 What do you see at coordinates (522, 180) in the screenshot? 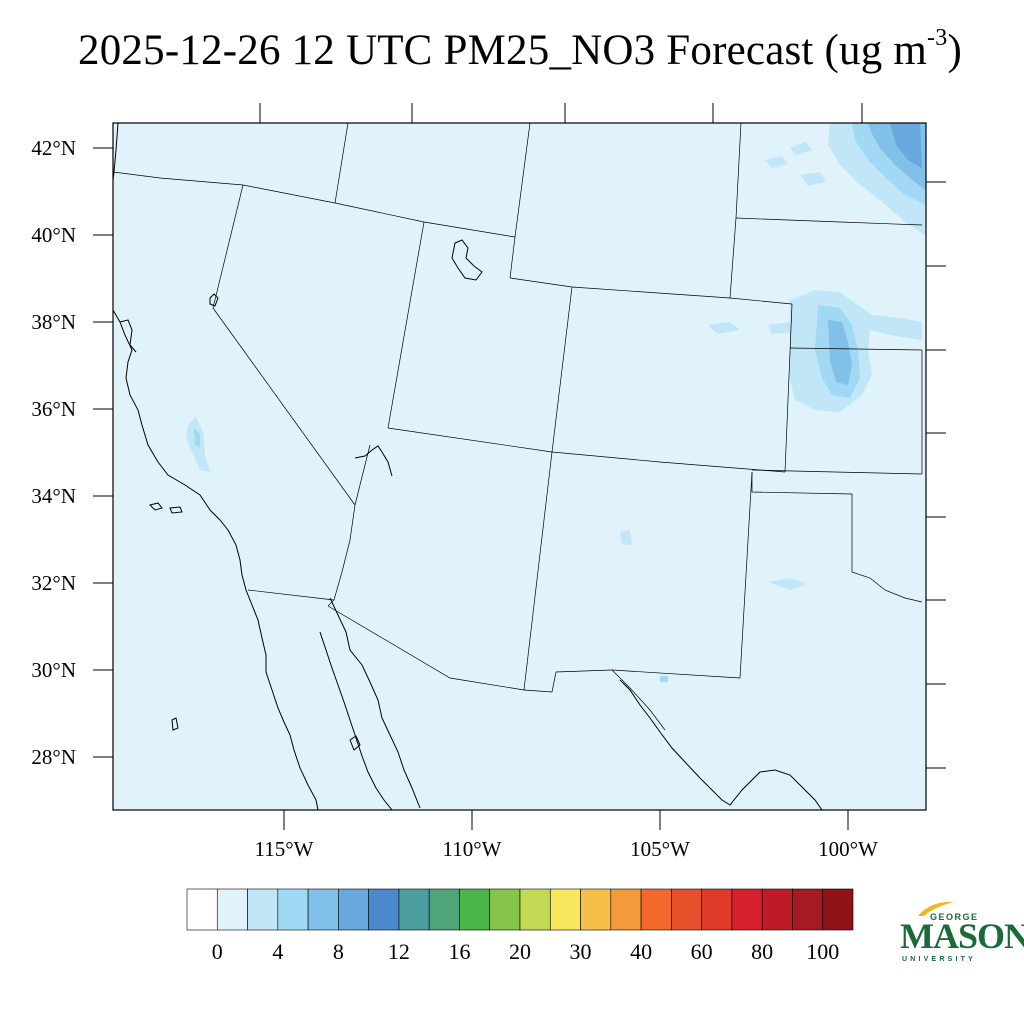
I see `border-wyoming-north` at bounding box center [522, 180].